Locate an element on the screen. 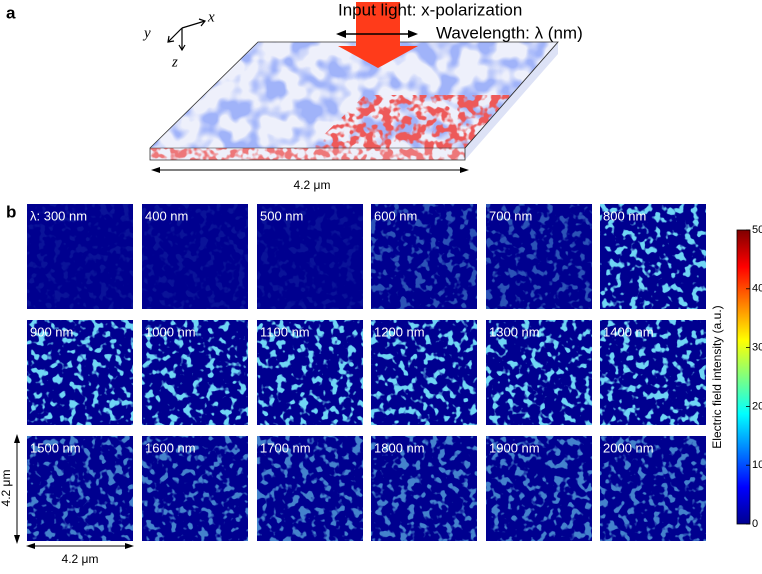 This screenshot has width=762, height=574. height-label: 4.2 μm is located at coordinates (6, 488).